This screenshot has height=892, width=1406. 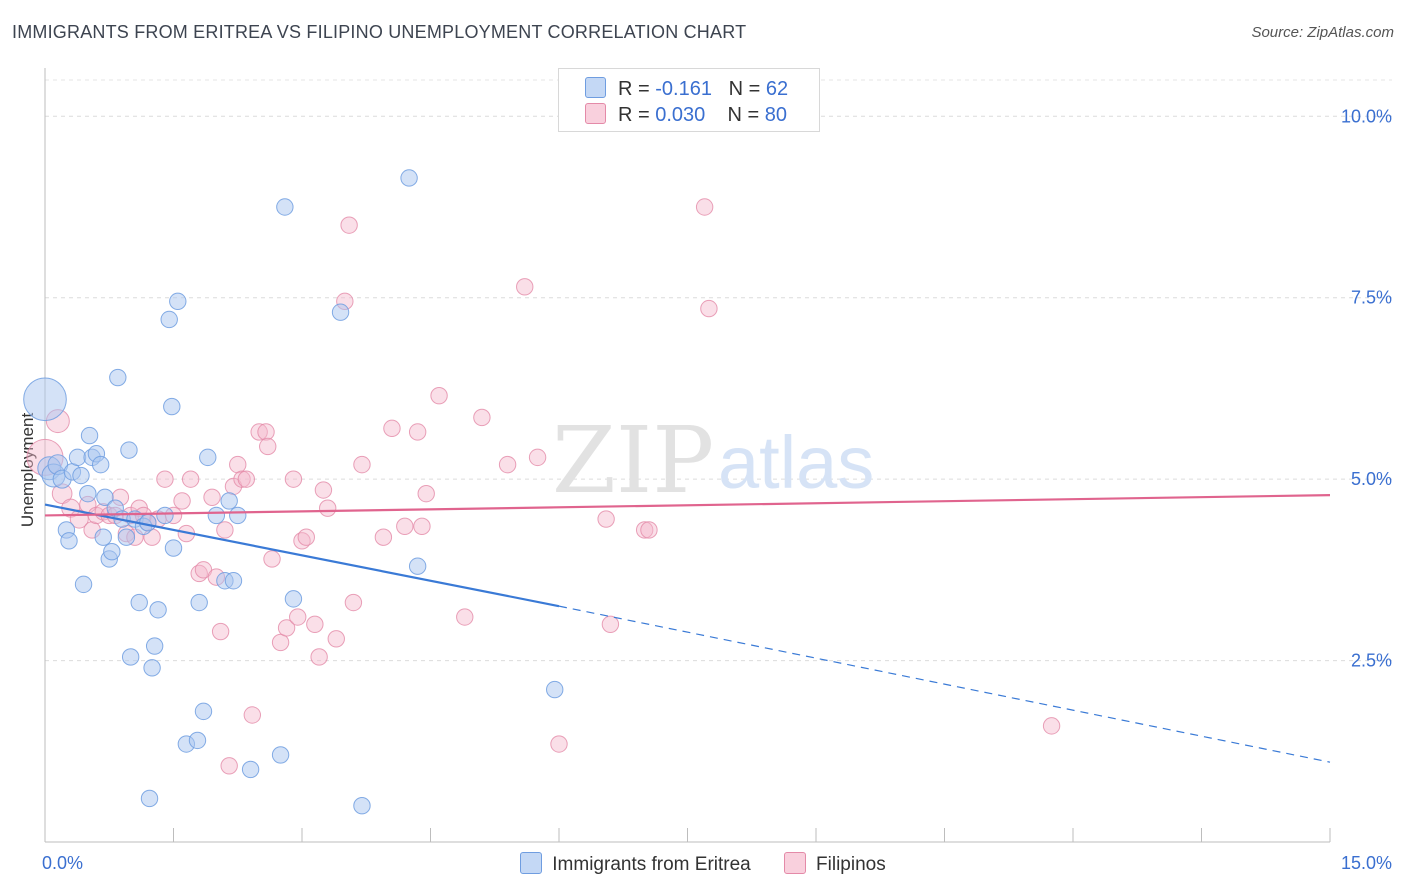 I want to click on watermark: ZIP atlas, so click(x=713, y=460).